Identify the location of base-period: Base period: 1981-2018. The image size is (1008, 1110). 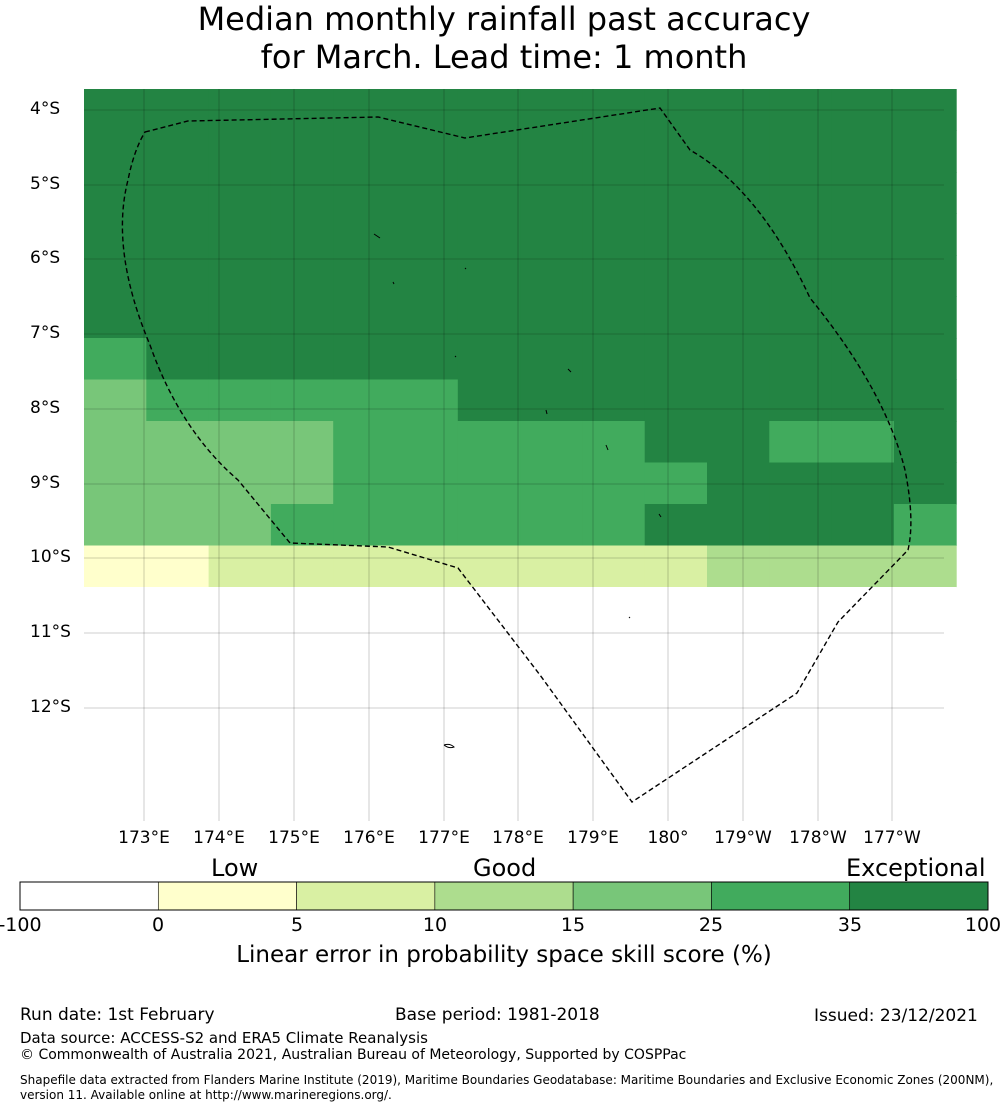
(497, 1015).